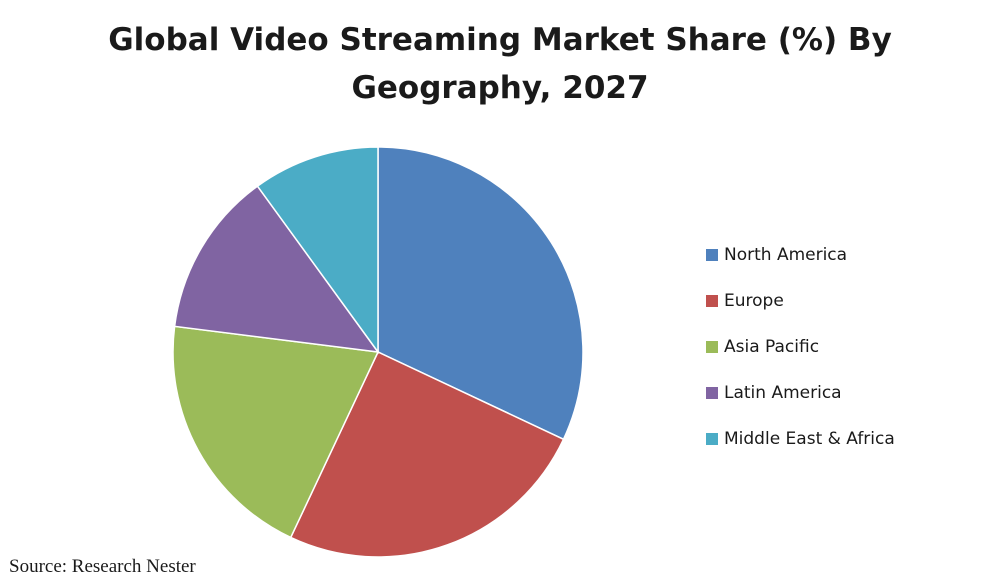  I want to click on legend-item-asia-pacific: Asia Pacific, so click(800, 347).